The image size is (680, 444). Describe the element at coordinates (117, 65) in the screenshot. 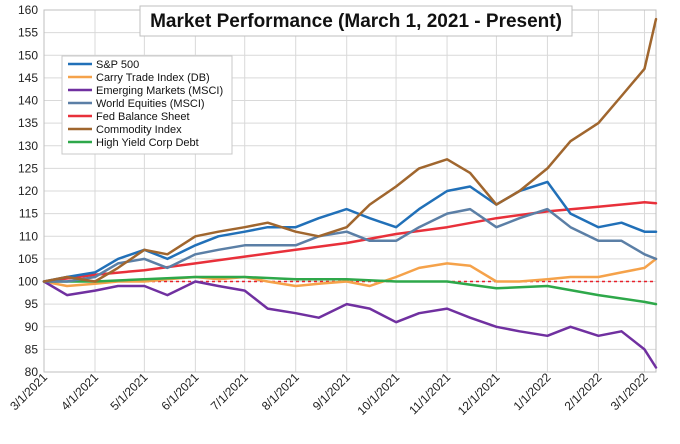

I see `legend-label-s-p-500: S&P 500` at that location.